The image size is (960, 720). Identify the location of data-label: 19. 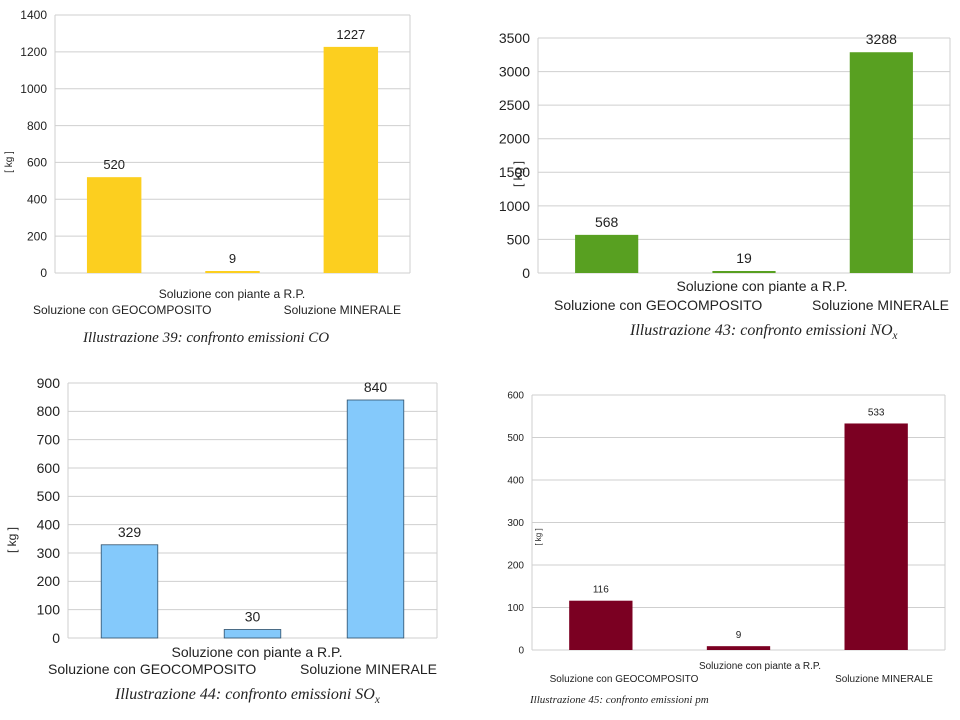
(744, 258).